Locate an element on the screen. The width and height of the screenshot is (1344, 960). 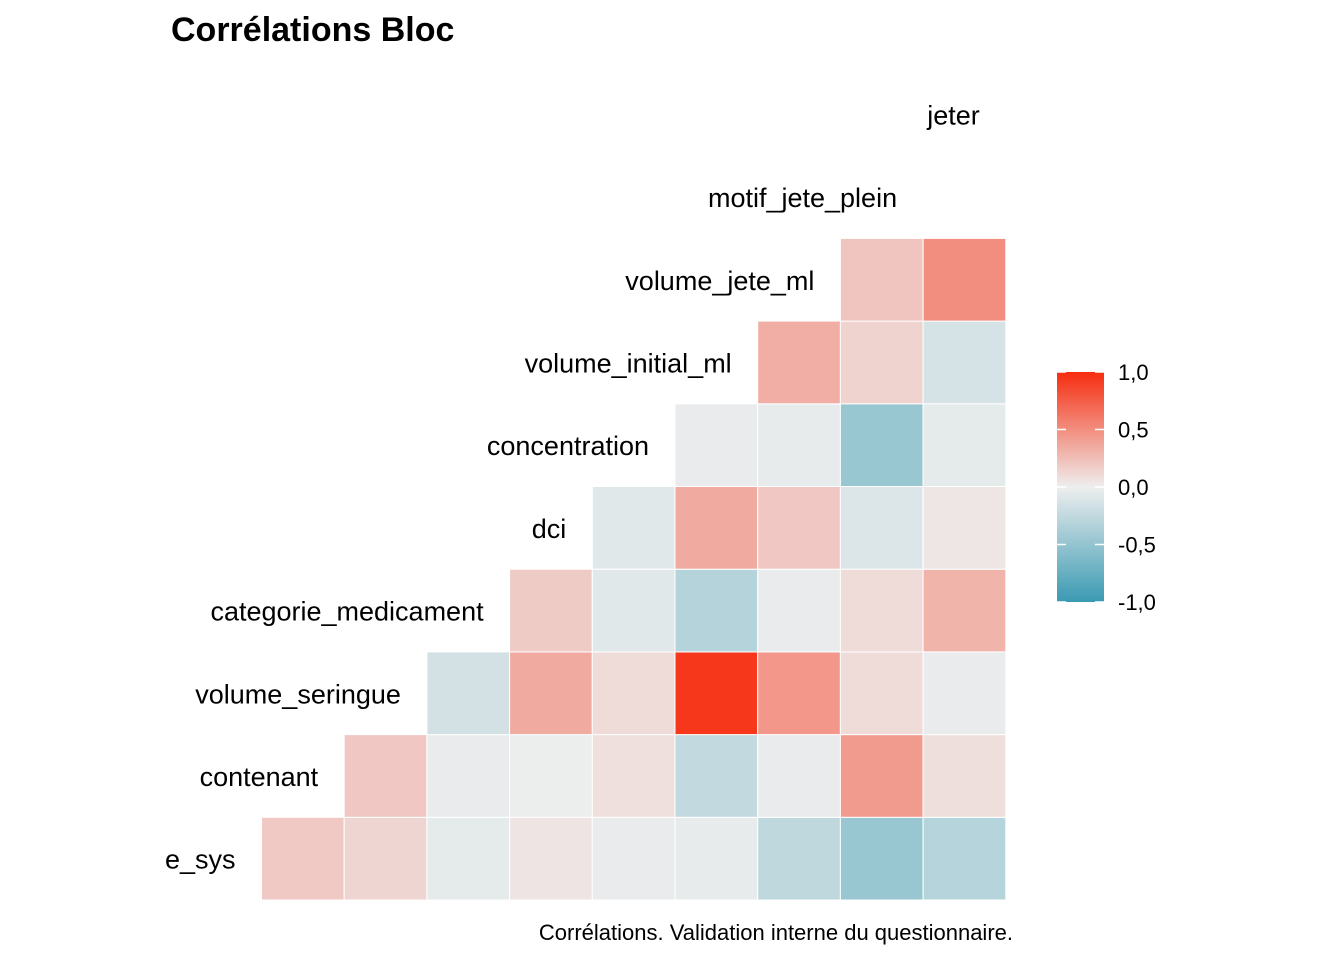
heatmap-cell-e-sys-volume-jete-ml is located at coordinates (799, 858).